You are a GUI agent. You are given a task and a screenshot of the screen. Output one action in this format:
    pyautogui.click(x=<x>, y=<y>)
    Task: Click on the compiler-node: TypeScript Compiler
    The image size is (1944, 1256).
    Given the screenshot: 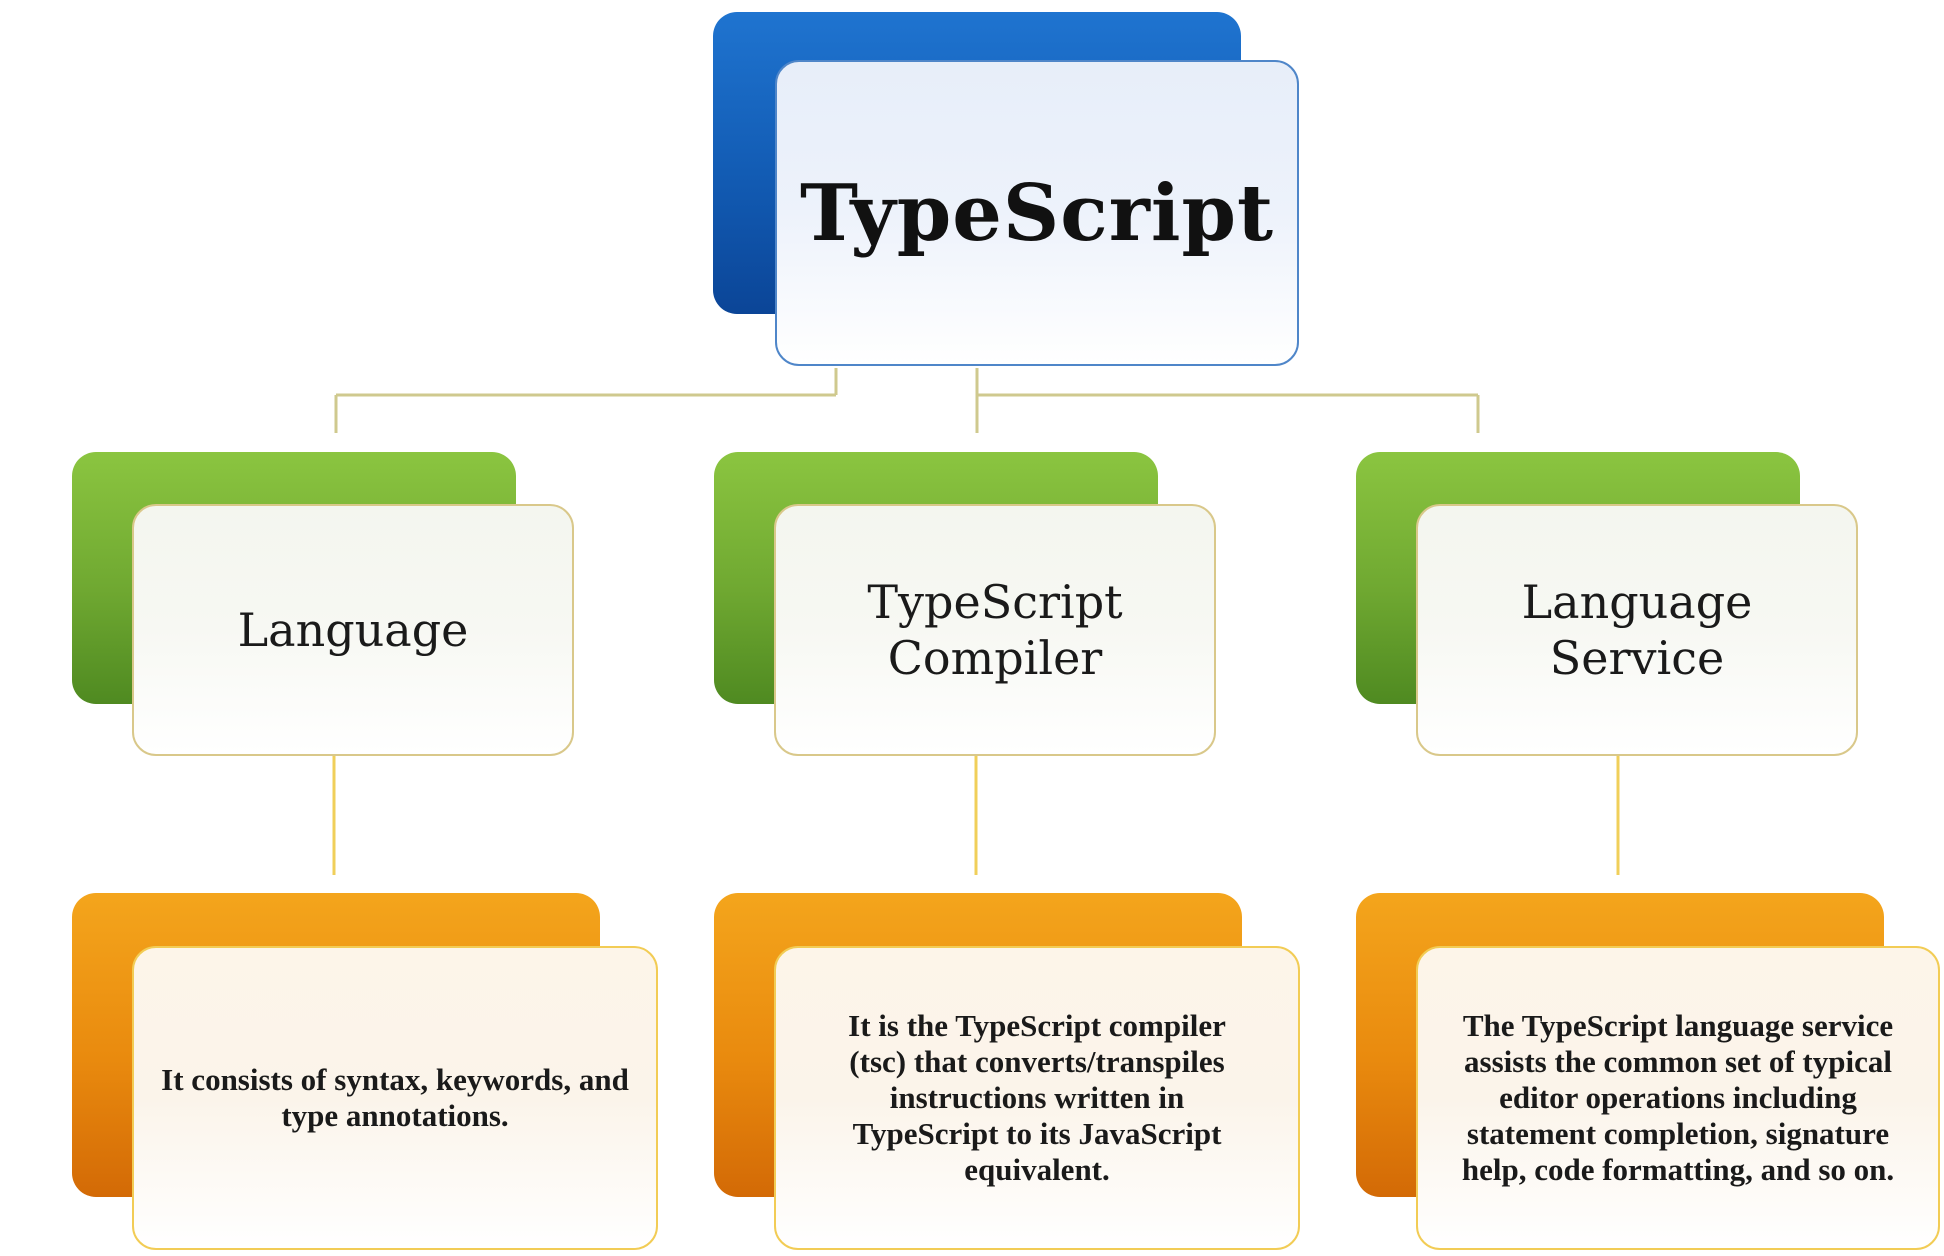 What is the action you would take?
    pyautogui.click(x=995, y=630)
    